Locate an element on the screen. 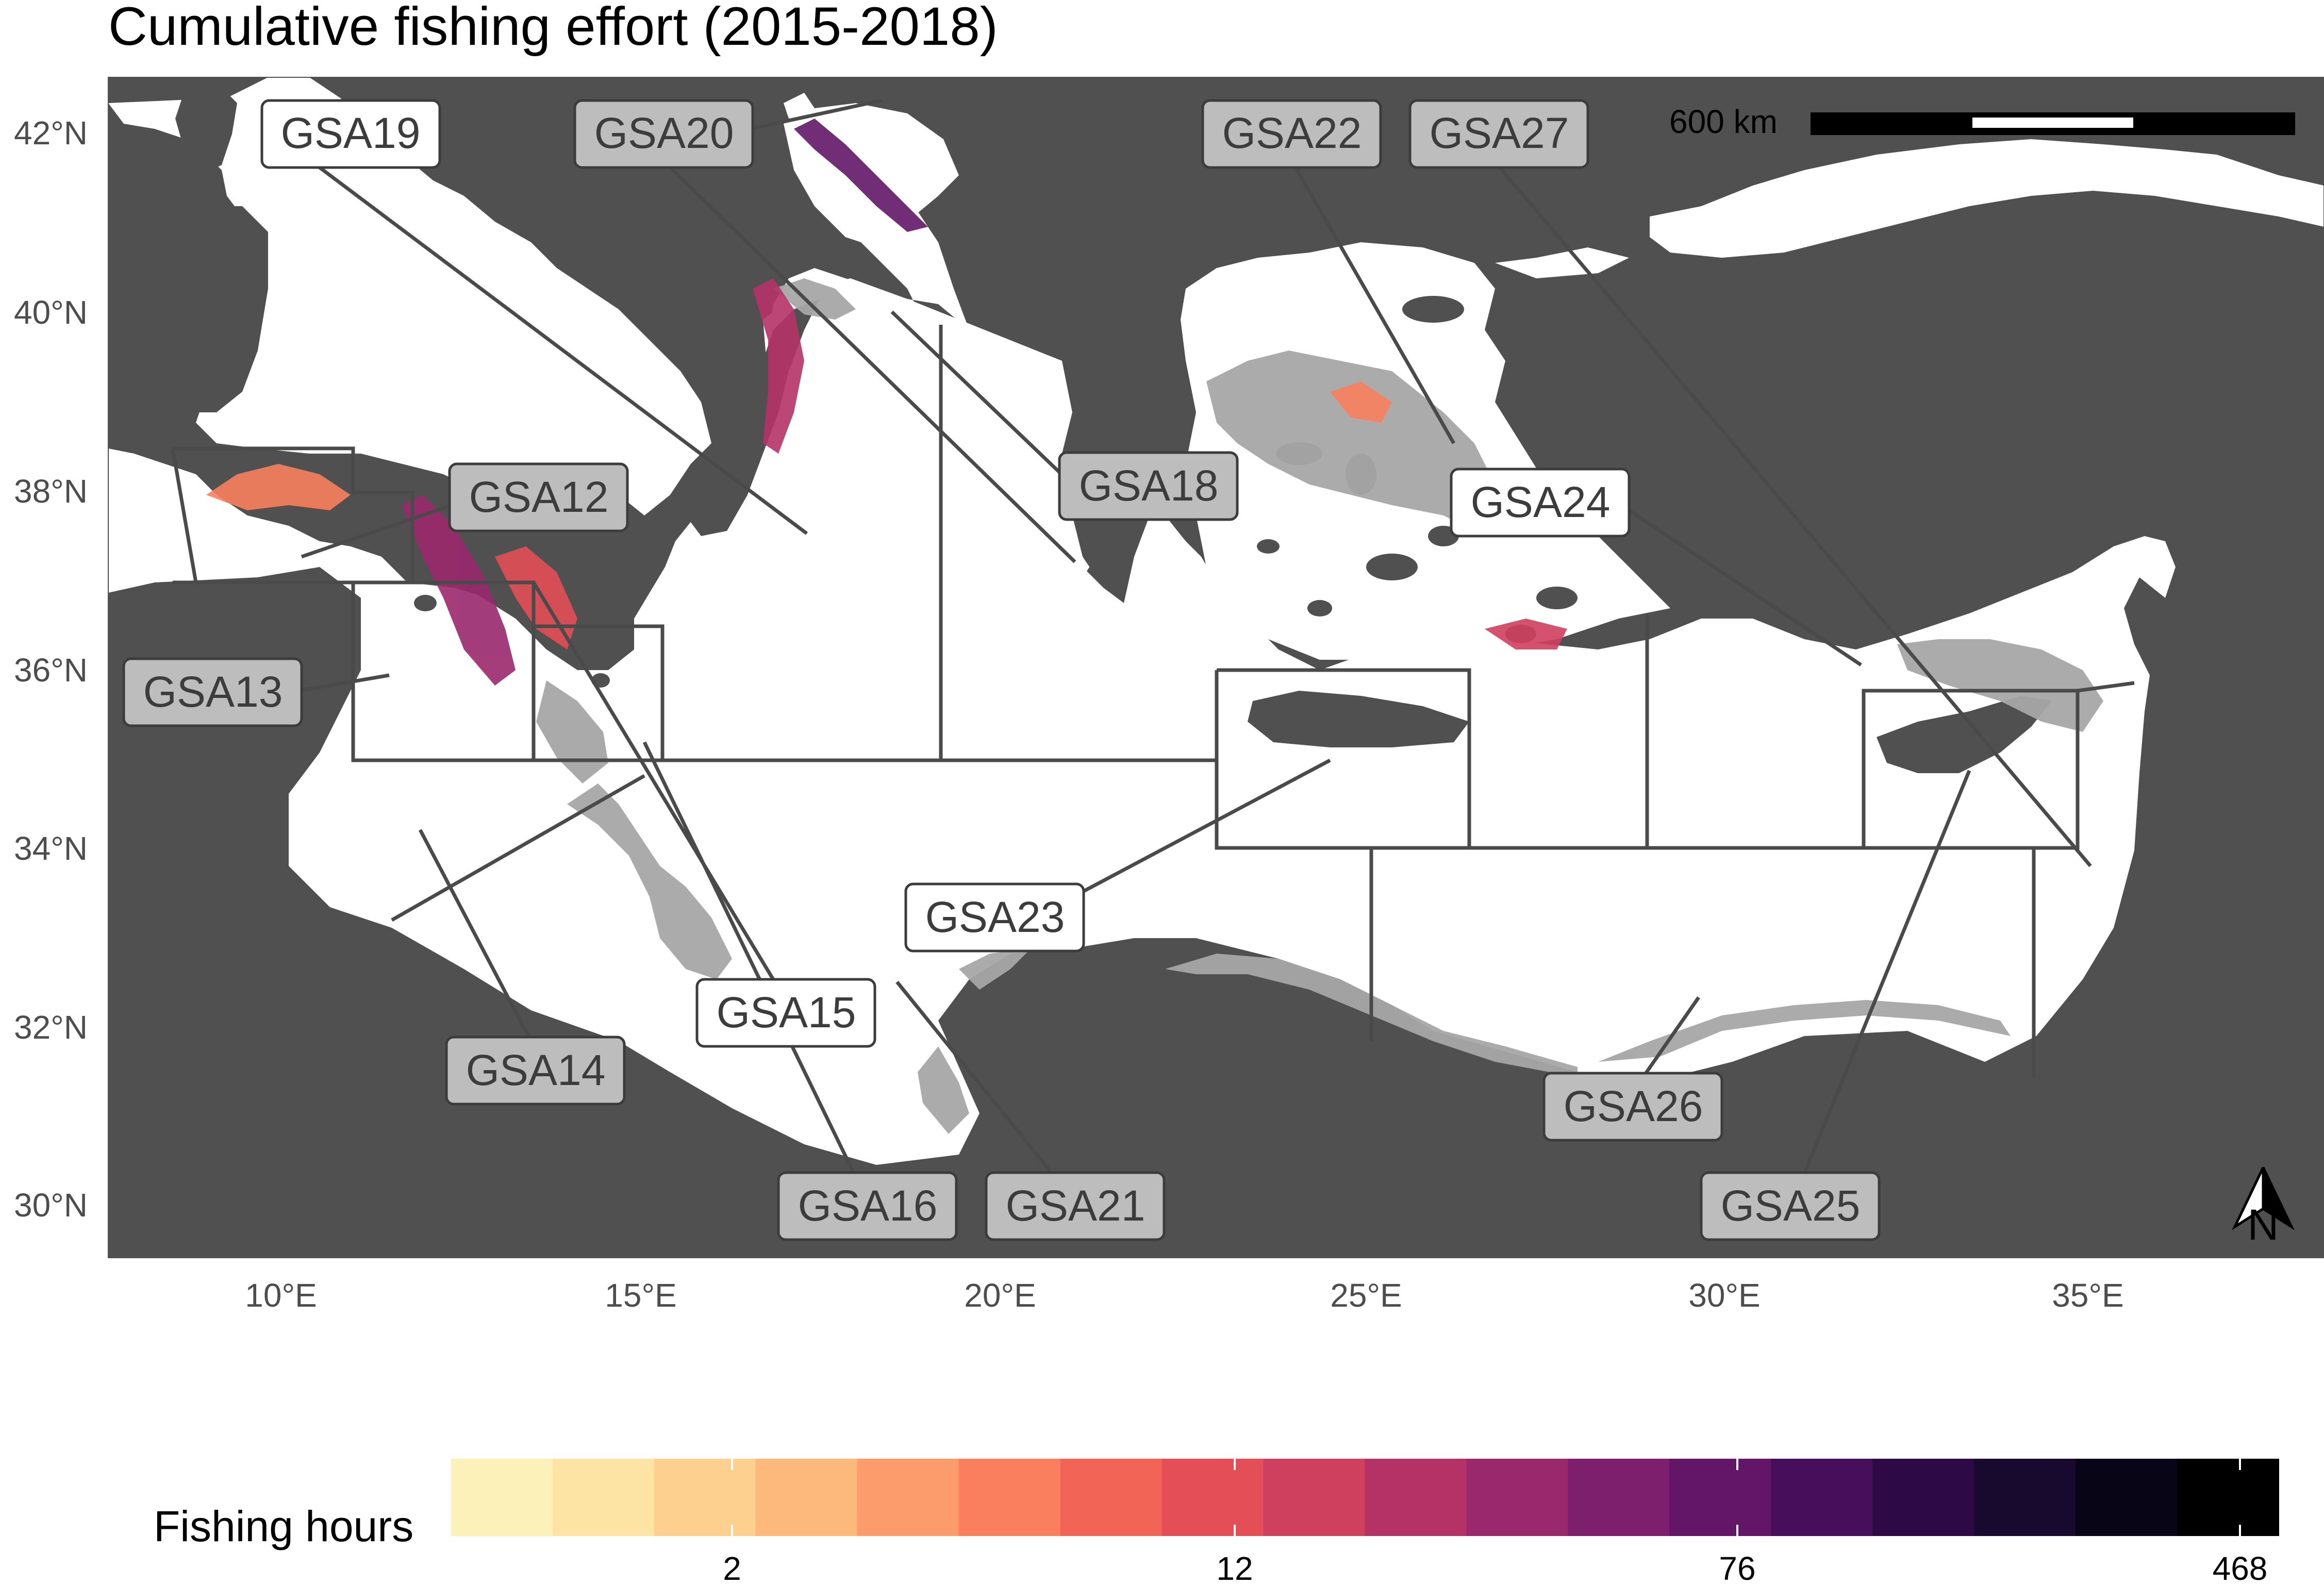  gsa-label-text: GSA27 is located at coordinates (1499, 133).